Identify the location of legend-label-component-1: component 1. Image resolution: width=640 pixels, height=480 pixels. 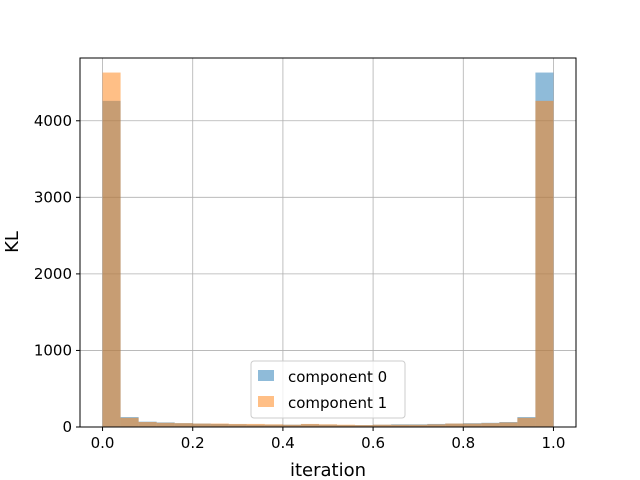
(337, 403).